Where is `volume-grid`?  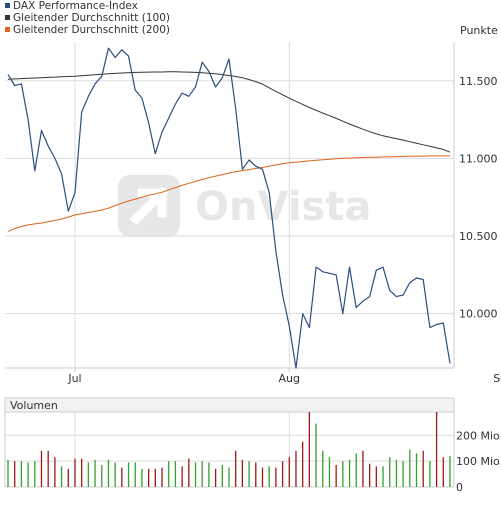 volume-grid is located at coordinates (229, 449).